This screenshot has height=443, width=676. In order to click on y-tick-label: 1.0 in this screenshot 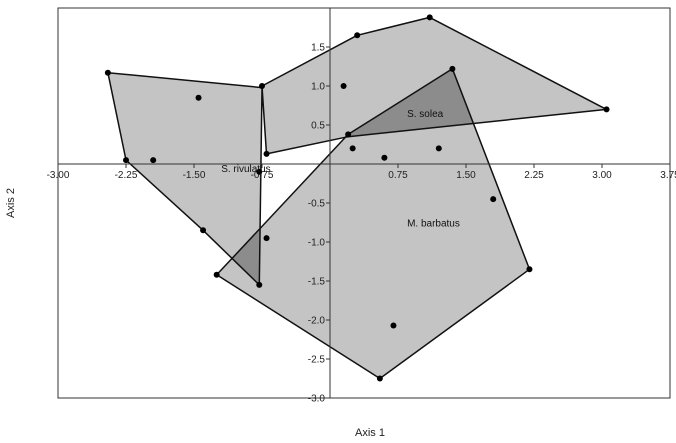, I will do `click(318, 87)`.